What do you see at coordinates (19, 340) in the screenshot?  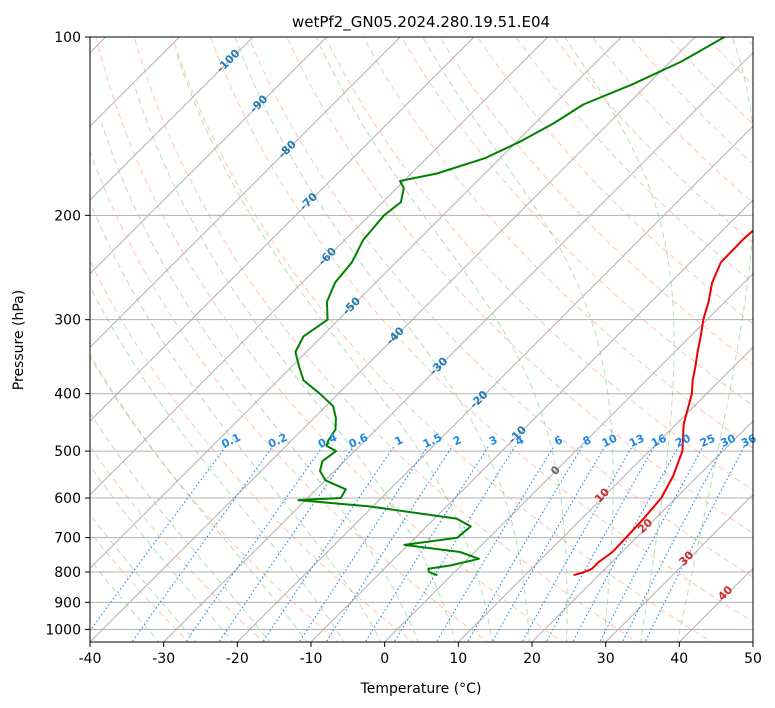 I see `y-axis-label: Pressure (hPa)` at bounding box center [19, 340].